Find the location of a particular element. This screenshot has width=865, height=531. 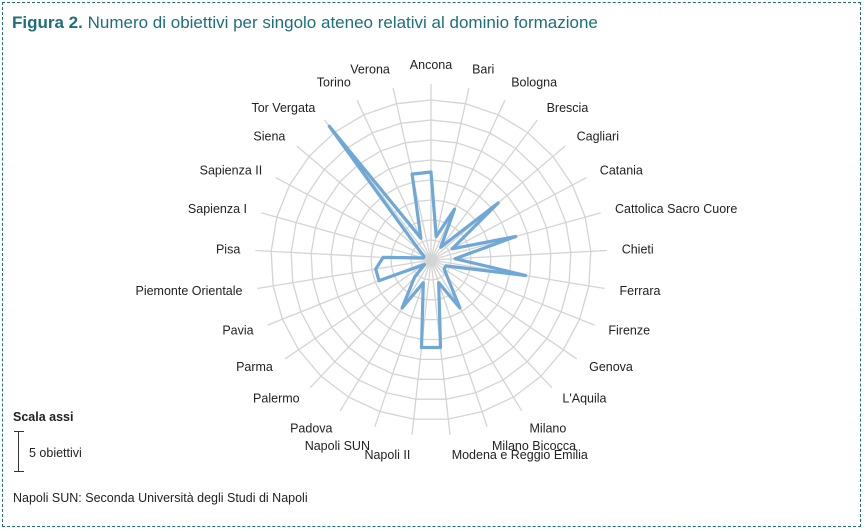

axis-label: Cagliari is located at coordinates (598, 136).